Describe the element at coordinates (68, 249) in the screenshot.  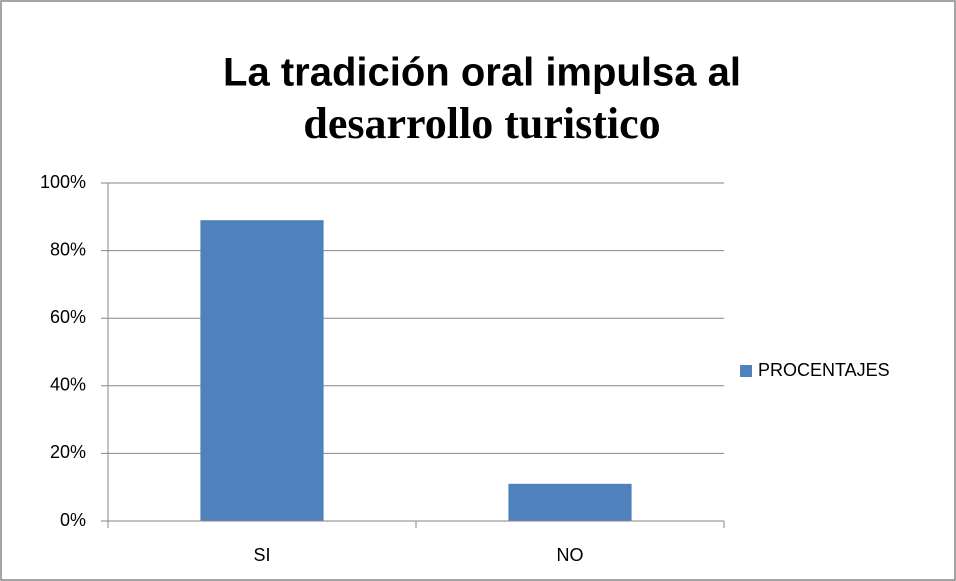
I see `y-tick-label: 80%` at that location.